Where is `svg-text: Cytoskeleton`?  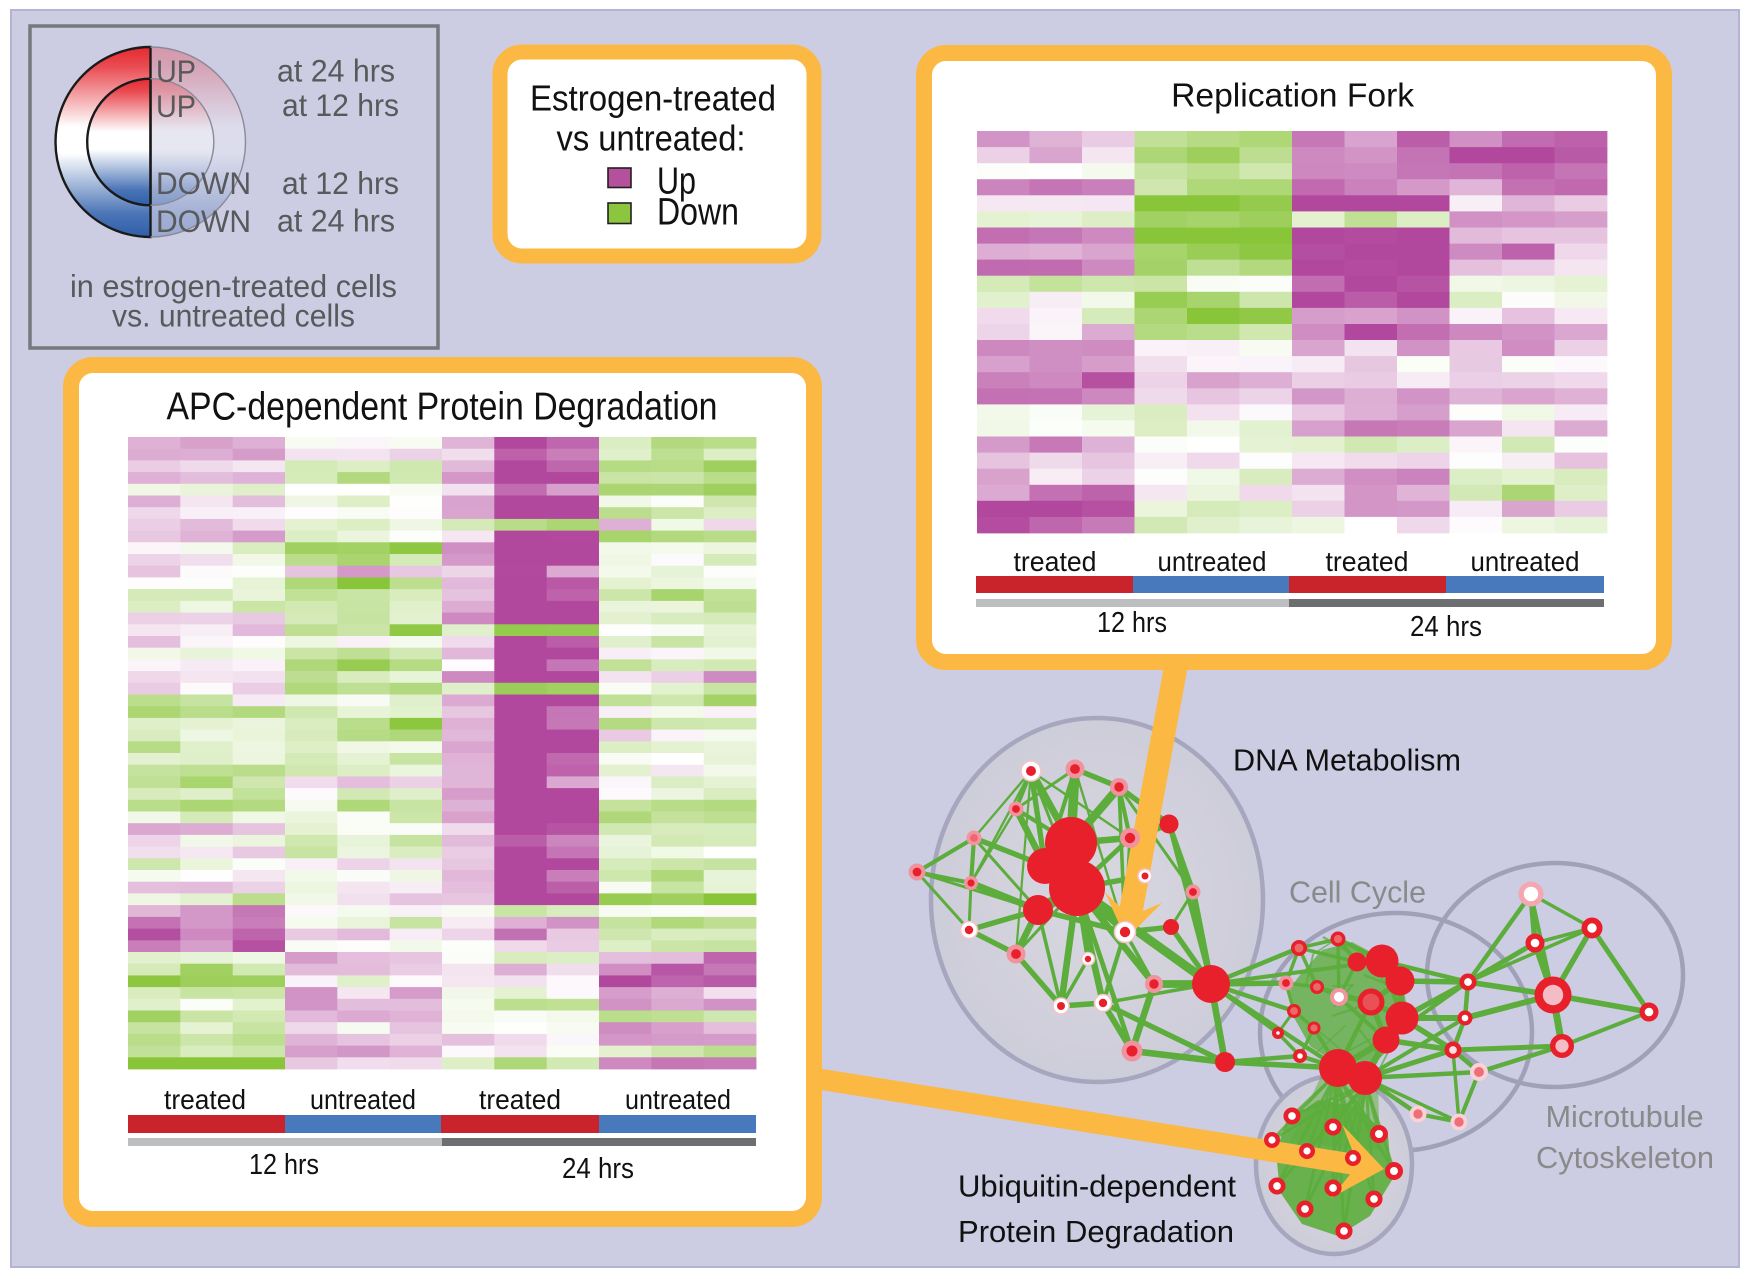
svg-text: Cytoskeleton is located at coordinates (1625, 1157).